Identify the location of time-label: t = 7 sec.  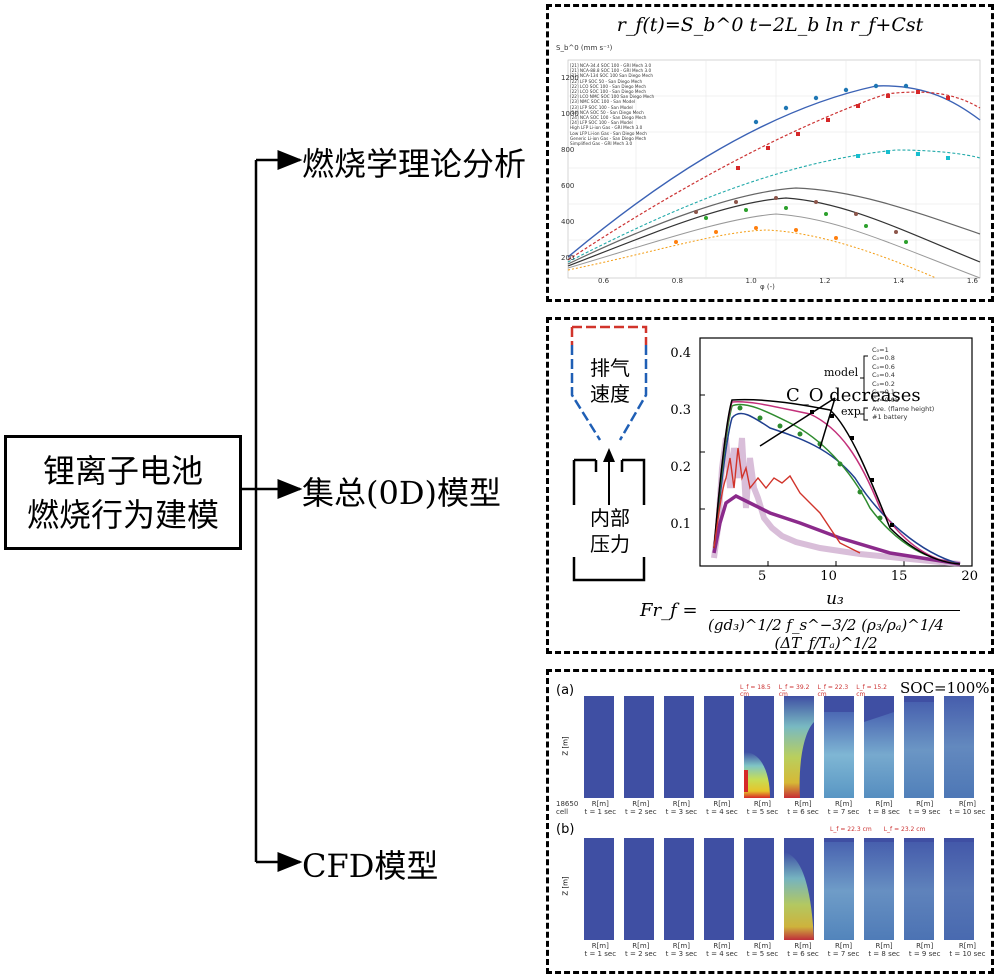
(843, 812).